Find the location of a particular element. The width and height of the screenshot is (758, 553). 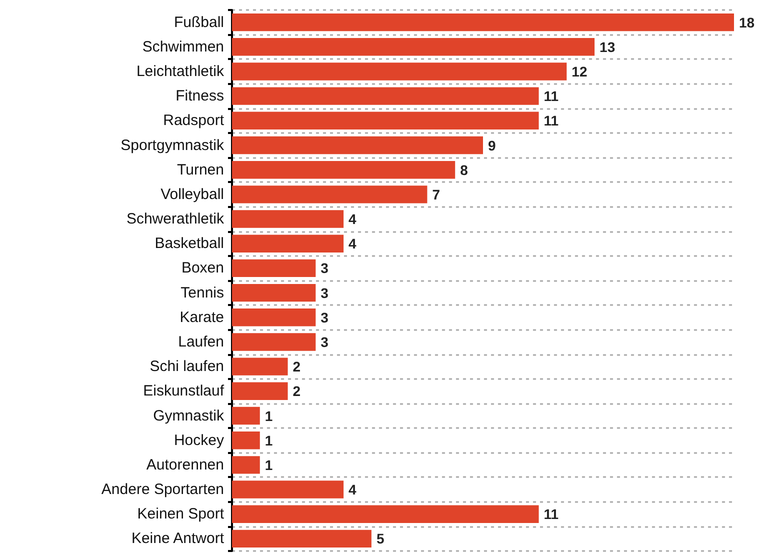

y-tick-label: Keine Antwort is located at coordinates (178, 539).